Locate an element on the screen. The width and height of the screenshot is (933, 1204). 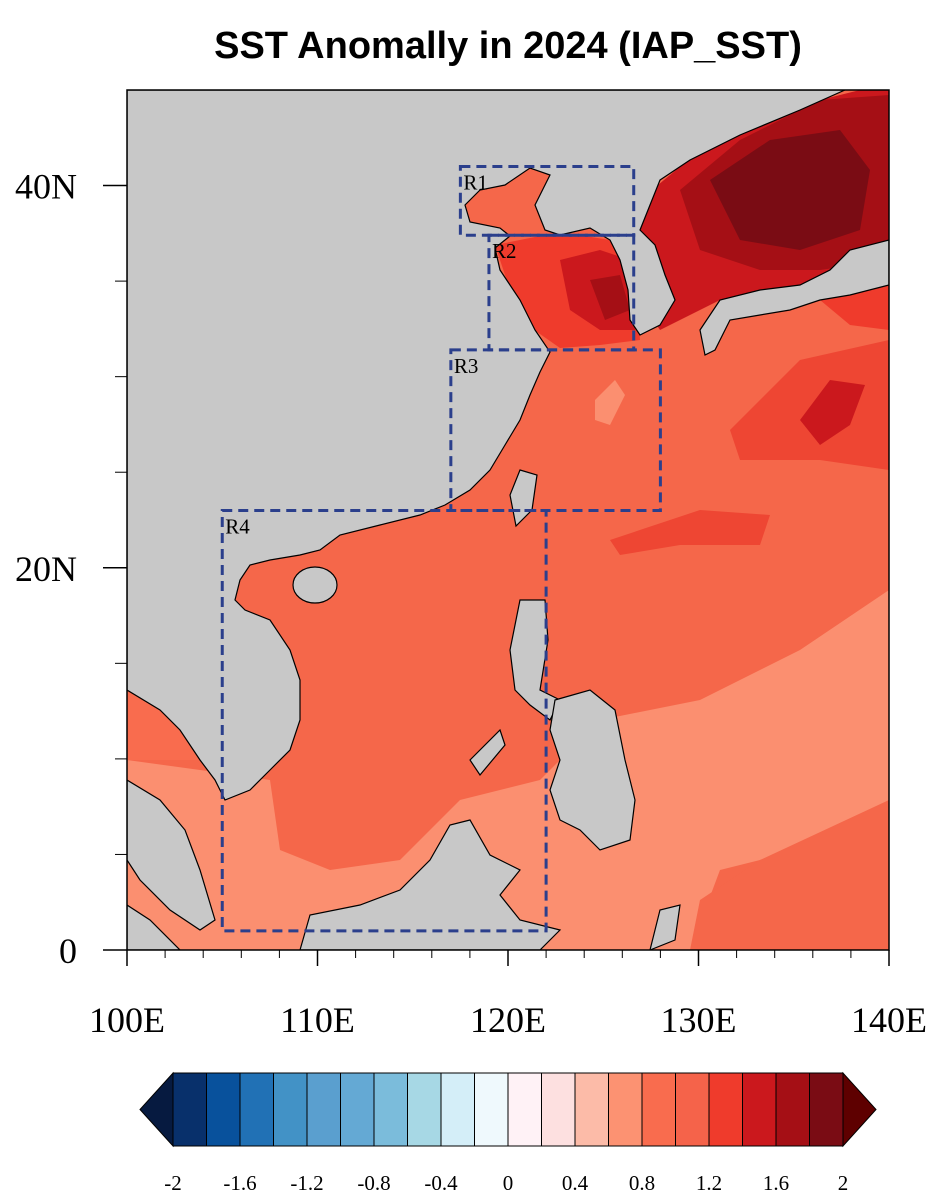
colorbar-label: 2 is located at coordinates (843, 1183).